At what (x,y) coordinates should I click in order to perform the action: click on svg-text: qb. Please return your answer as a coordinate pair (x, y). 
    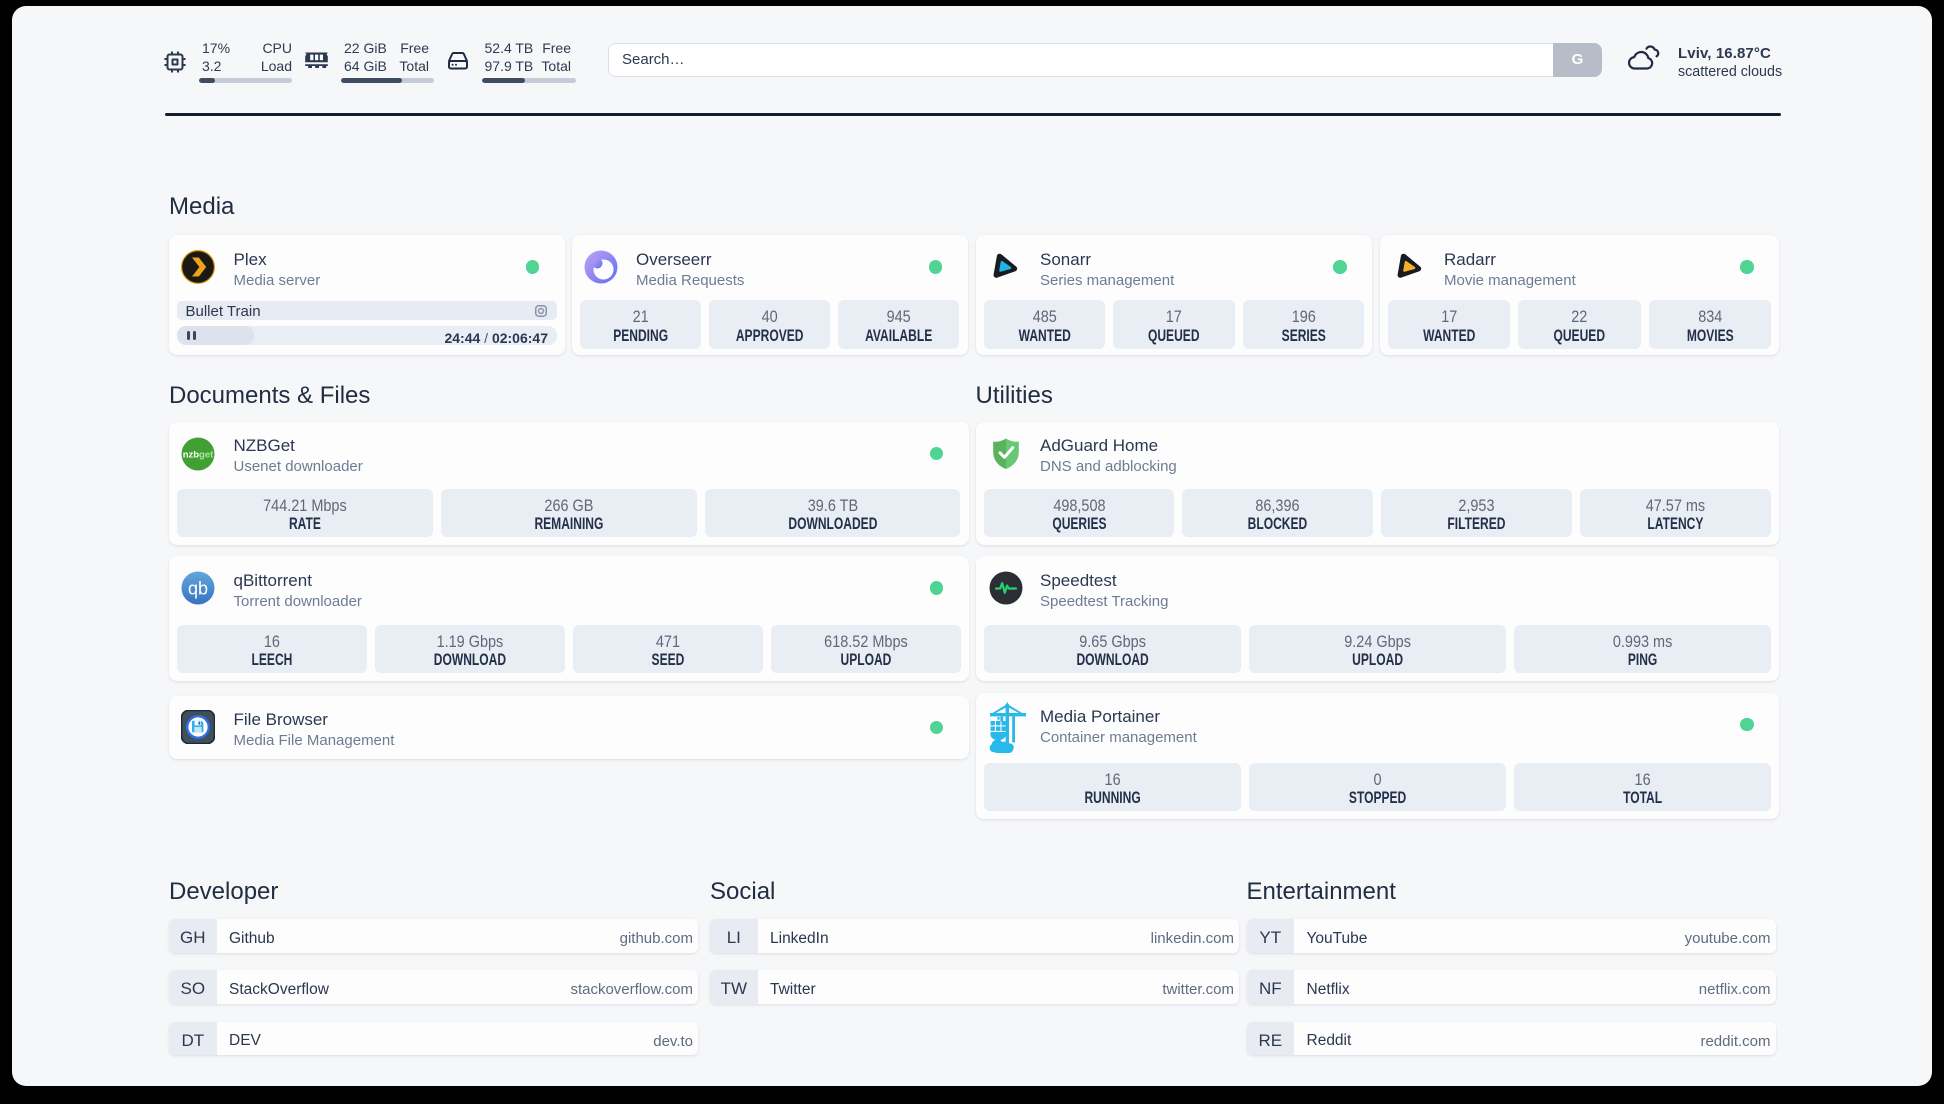
    Looking at the image, I should click on (198, 589).